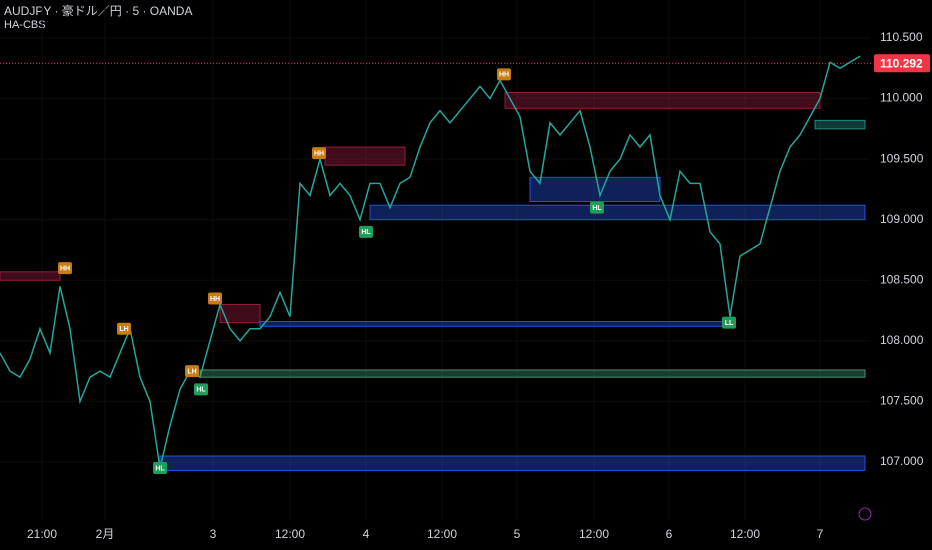  I want to click on x-tick-label: 5, so click(517, 534).